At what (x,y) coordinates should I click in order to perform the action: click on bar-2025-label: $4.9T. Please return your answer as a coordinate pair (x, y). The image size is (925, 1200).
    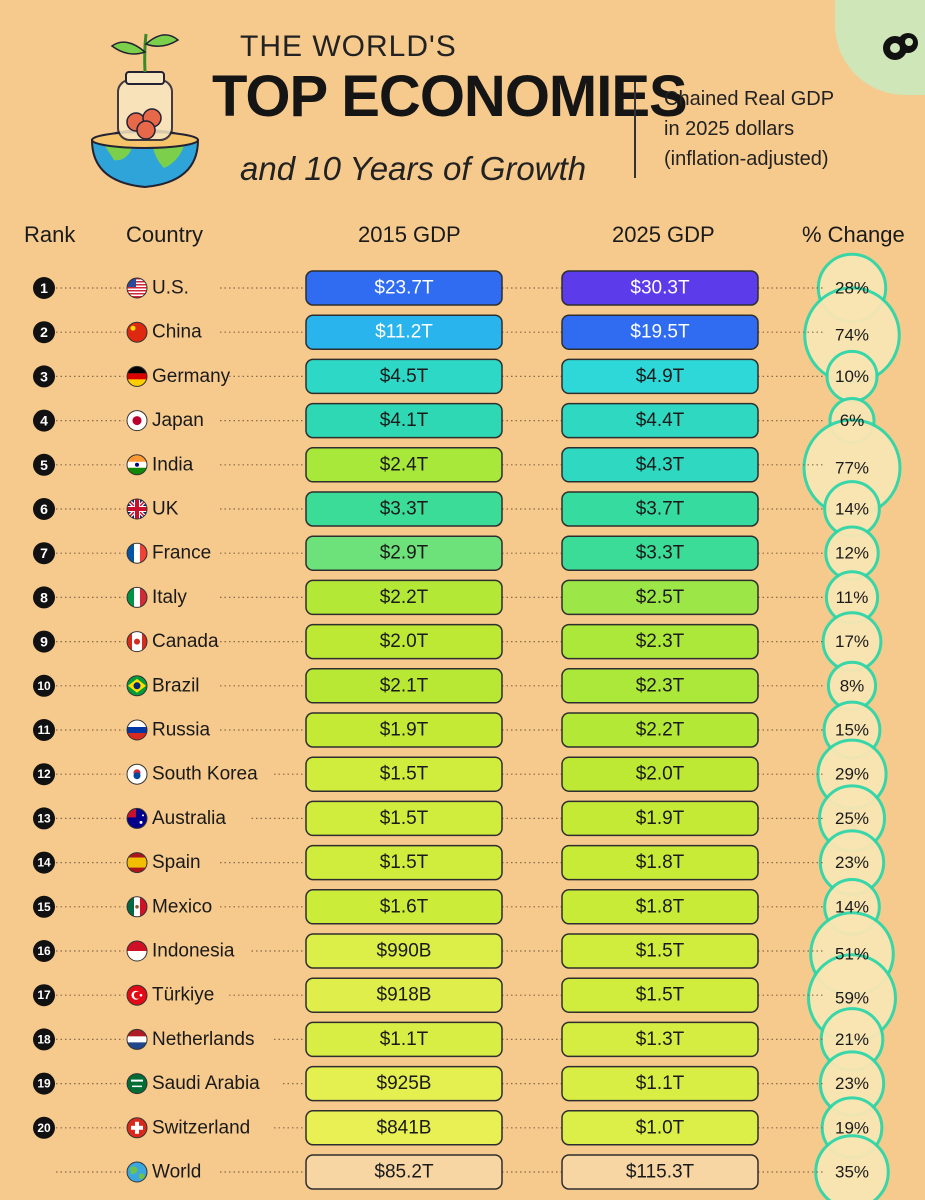
    Looking at the image, I should click on (660, 376).